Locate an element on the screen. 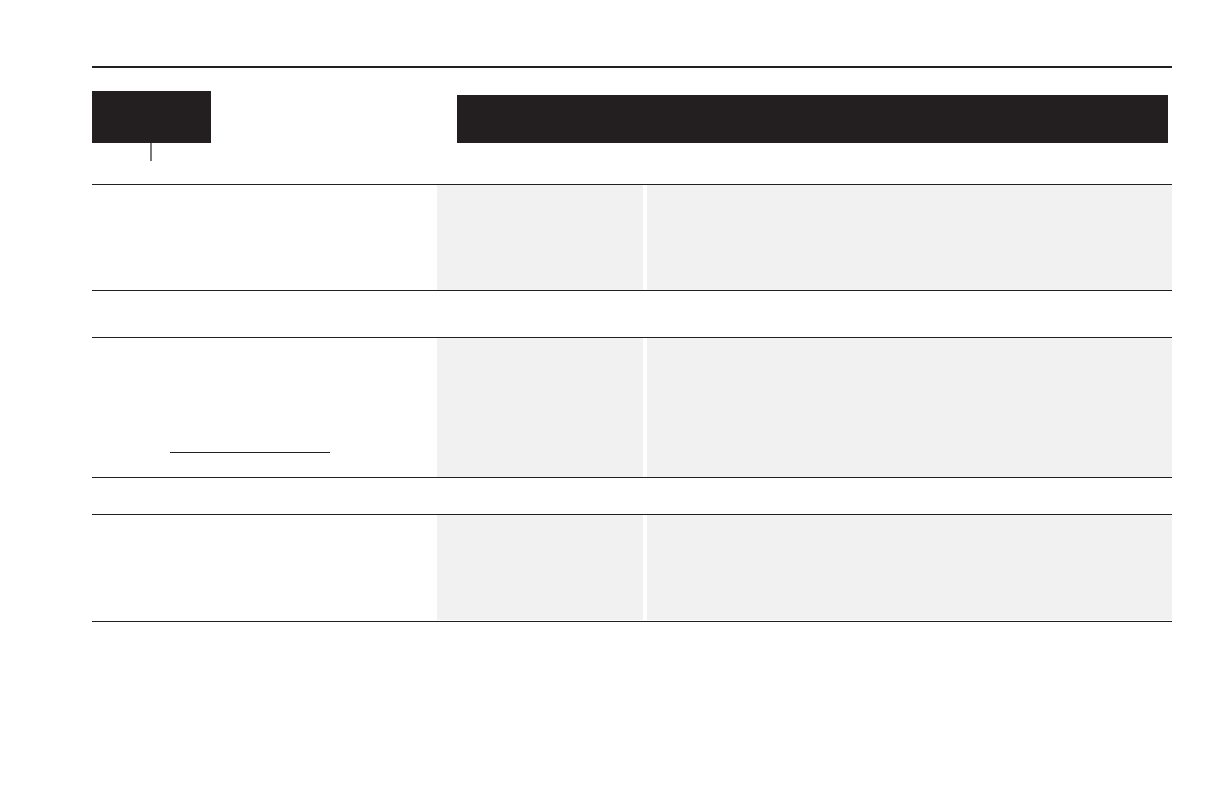  header-block is located at coordinates (151, 117).